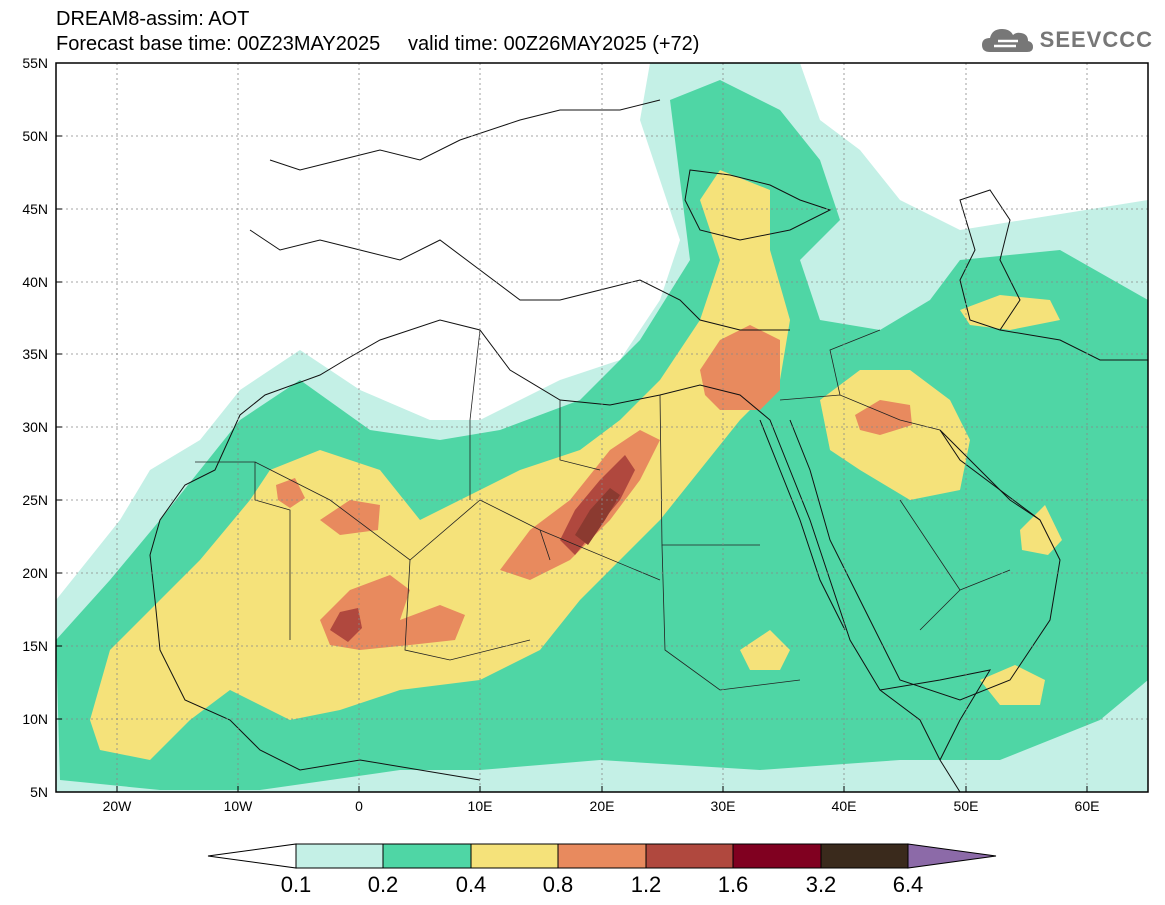 This screenshot has width=1165, height=905. I want to click on red-sea-coast, so click(802, 525).